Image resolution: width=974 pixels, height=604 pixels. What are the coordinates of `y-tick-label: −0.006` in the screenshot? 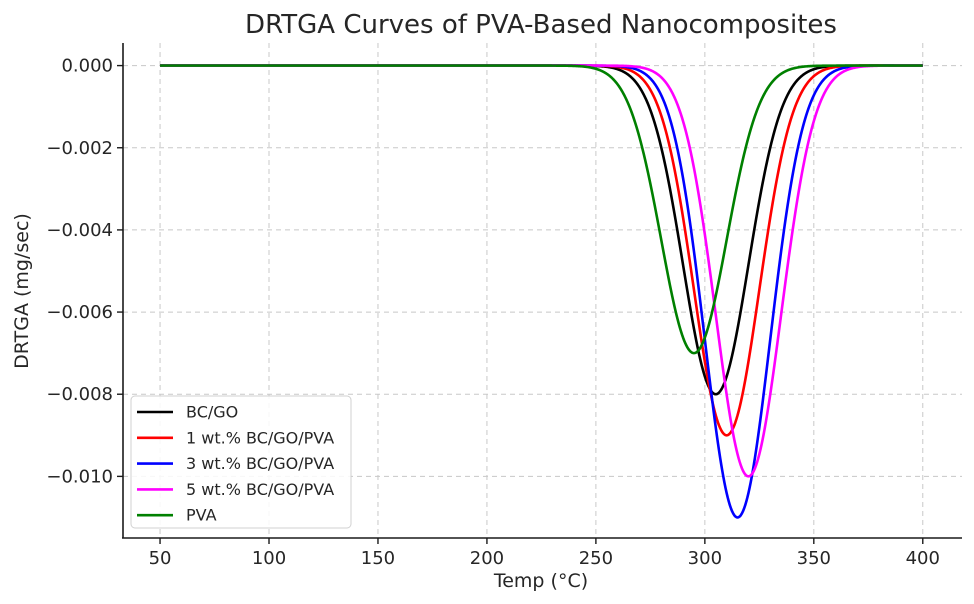 It's located at (79, 312).